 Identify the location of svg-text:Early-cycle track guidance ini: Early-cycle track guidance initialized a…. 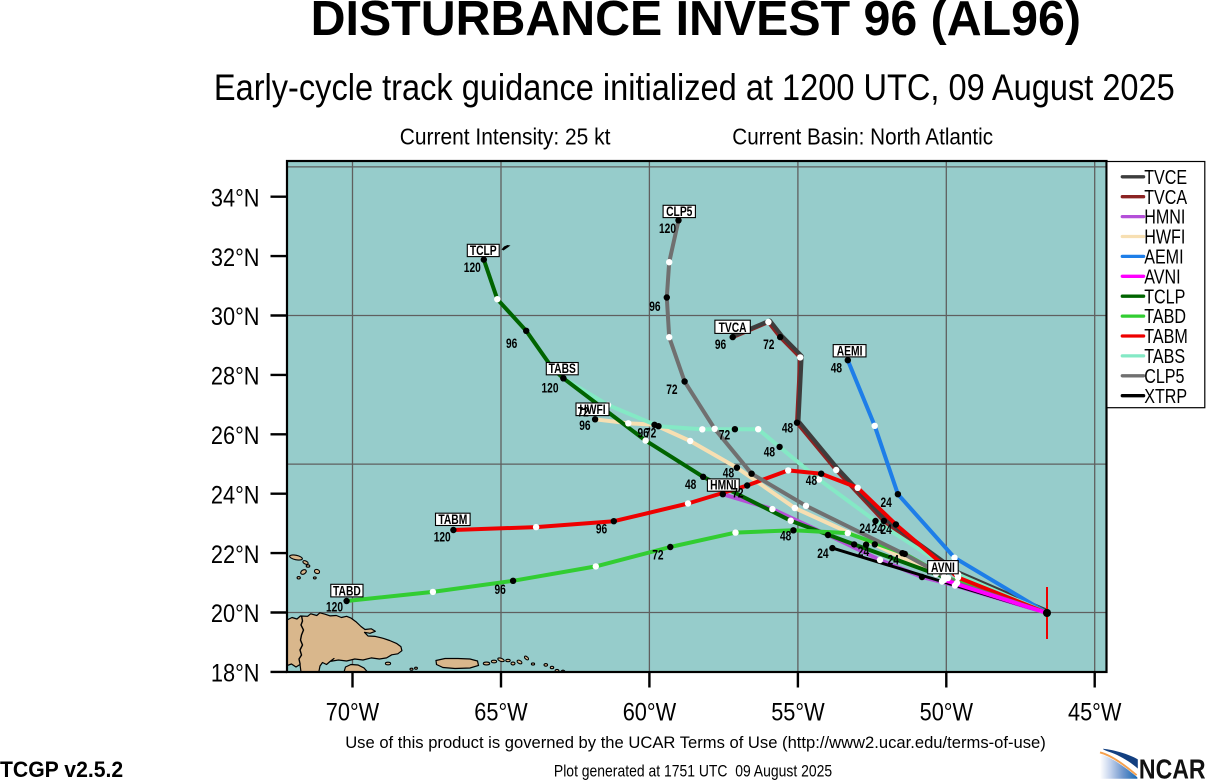
(694, 87).